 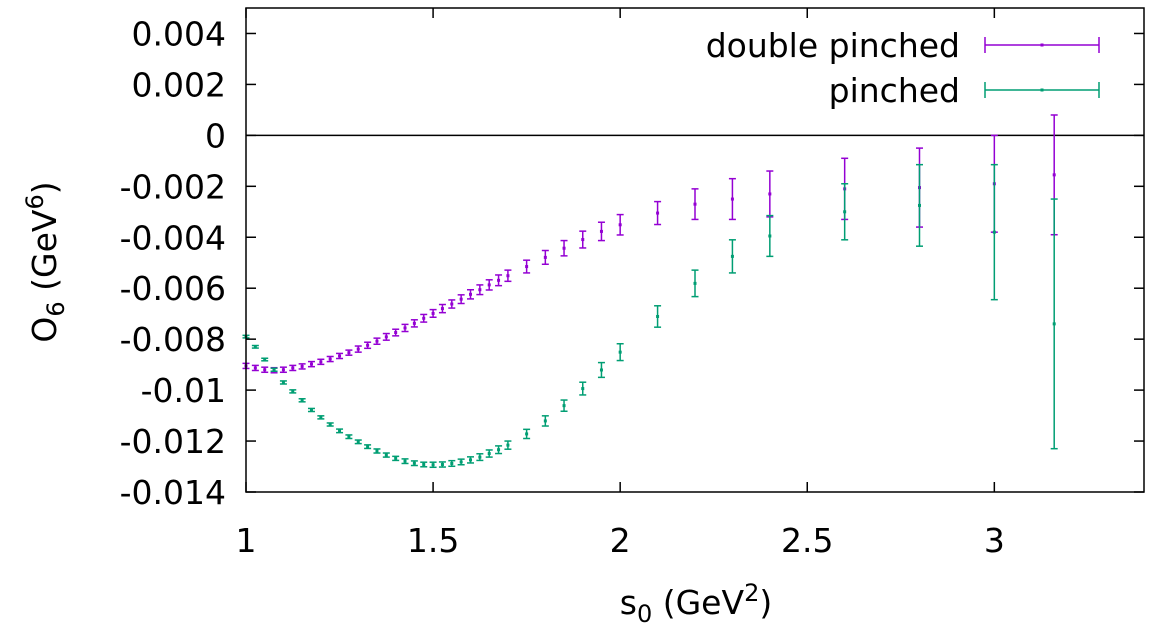 What do you see at coordinates (698, 602) in the screenshot?
I see `x-axis-title-unit: (GeV` at bounding box center [698, 602].